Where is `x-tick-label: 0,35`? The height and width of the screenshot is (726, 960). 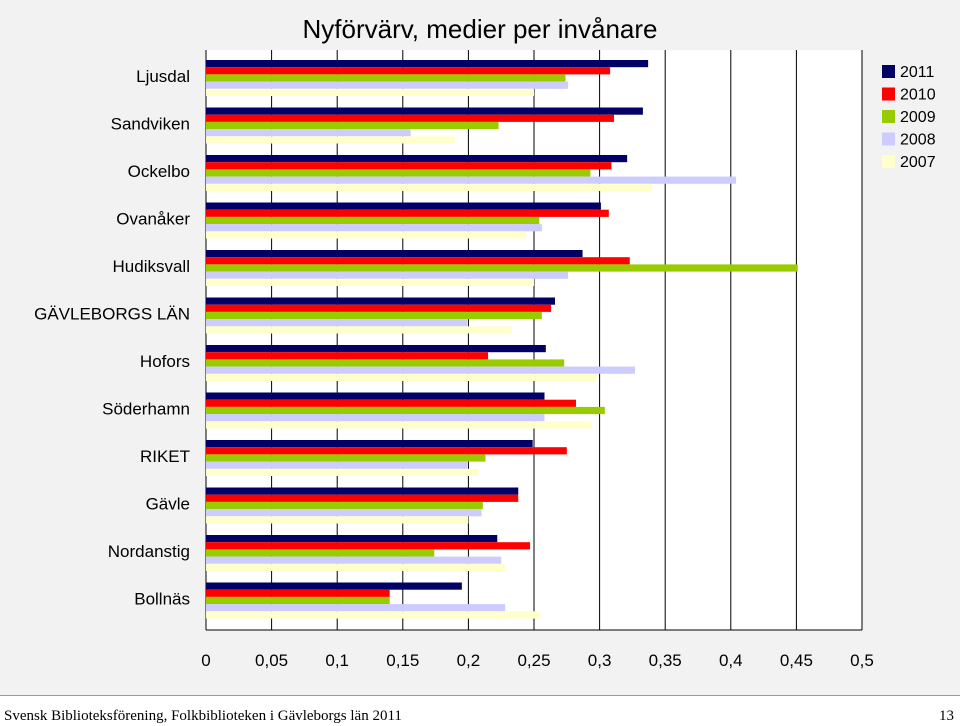 x-tick-label: 0,35 is located at coordinates (665, 660).